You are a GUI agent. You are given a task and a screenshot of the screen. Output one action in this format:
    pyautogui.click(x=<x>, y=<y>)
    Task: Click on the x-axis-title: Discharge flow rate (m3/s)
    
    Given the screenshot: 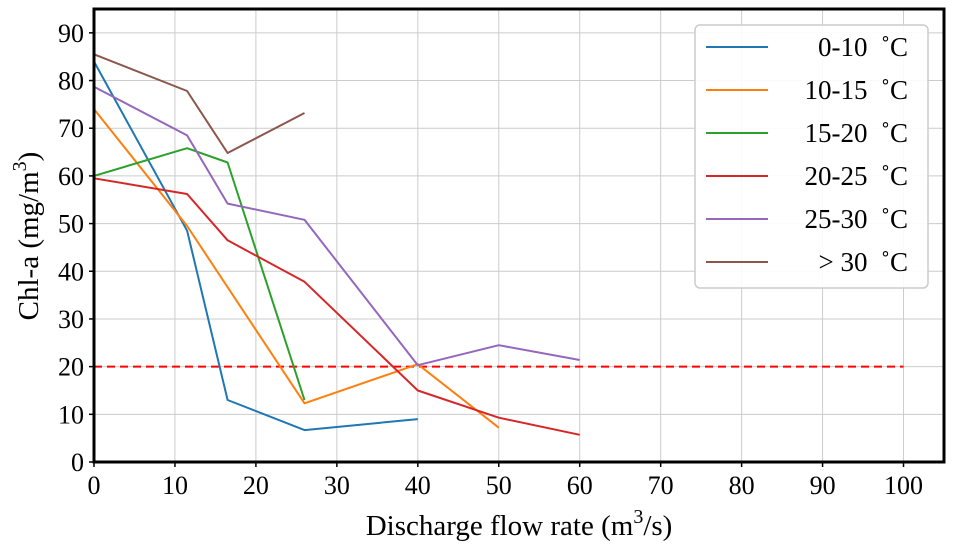 What is the action you would take?
    pyautogui.click(x=519, y=524)
    